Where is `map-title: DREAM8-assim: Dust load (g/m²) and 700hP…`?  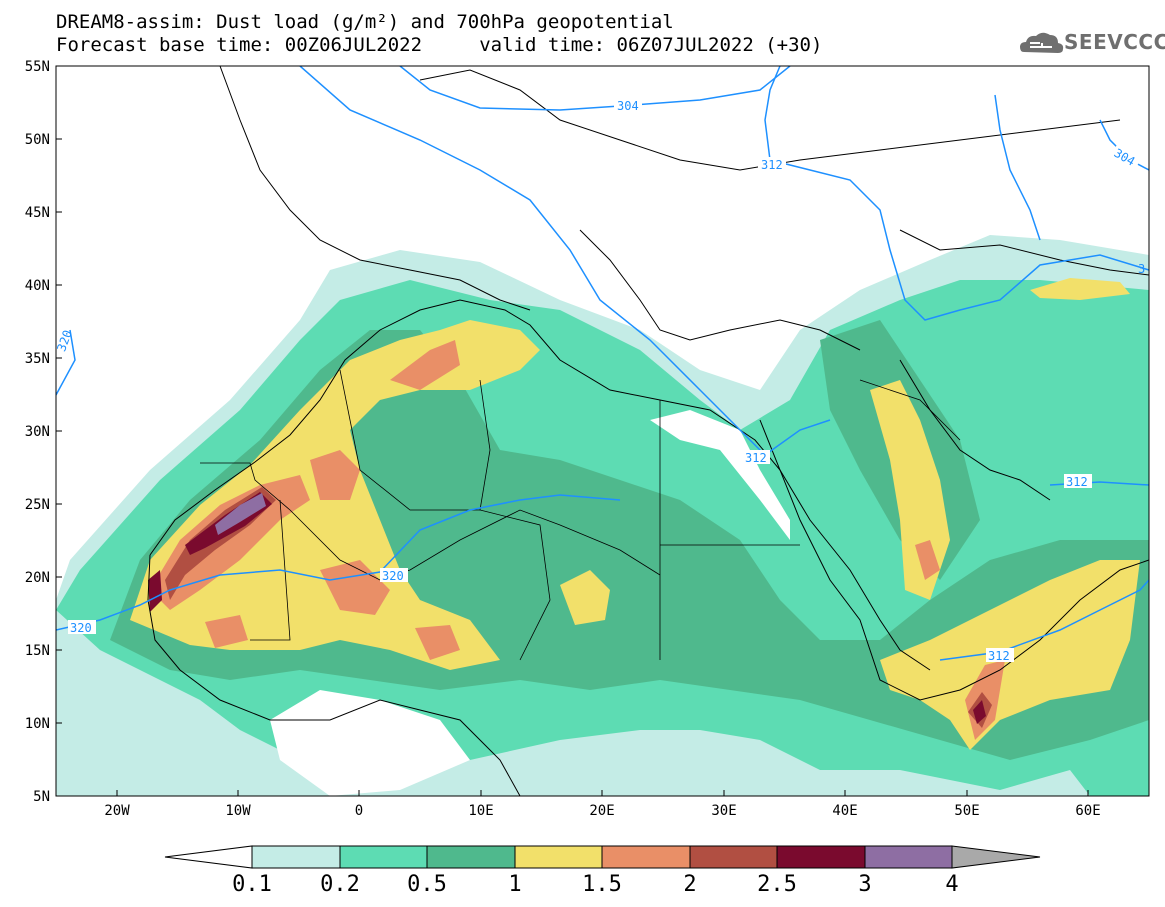
map-title: DREAM8-assim: Dust load (g/m²) and 700hP… is located at coordinates (365, 22).